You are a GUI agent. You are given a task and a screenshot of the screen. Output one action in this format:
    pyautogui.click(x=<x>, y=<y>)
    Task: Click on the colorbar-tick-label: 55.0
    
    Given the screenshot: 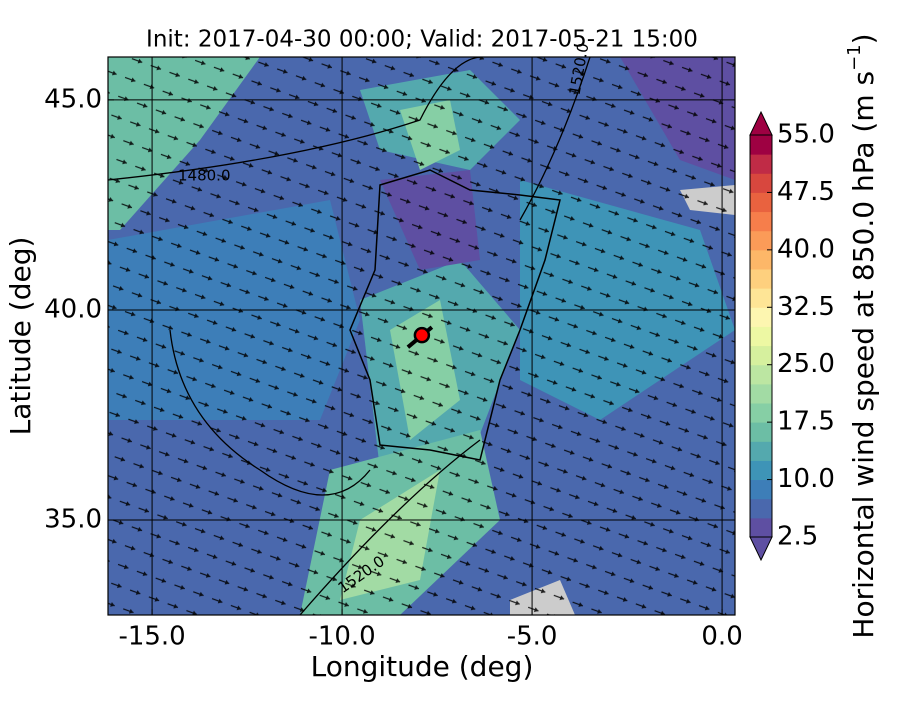 What is the action you would take?
    pyautogui.click(x=806, y=135)
    